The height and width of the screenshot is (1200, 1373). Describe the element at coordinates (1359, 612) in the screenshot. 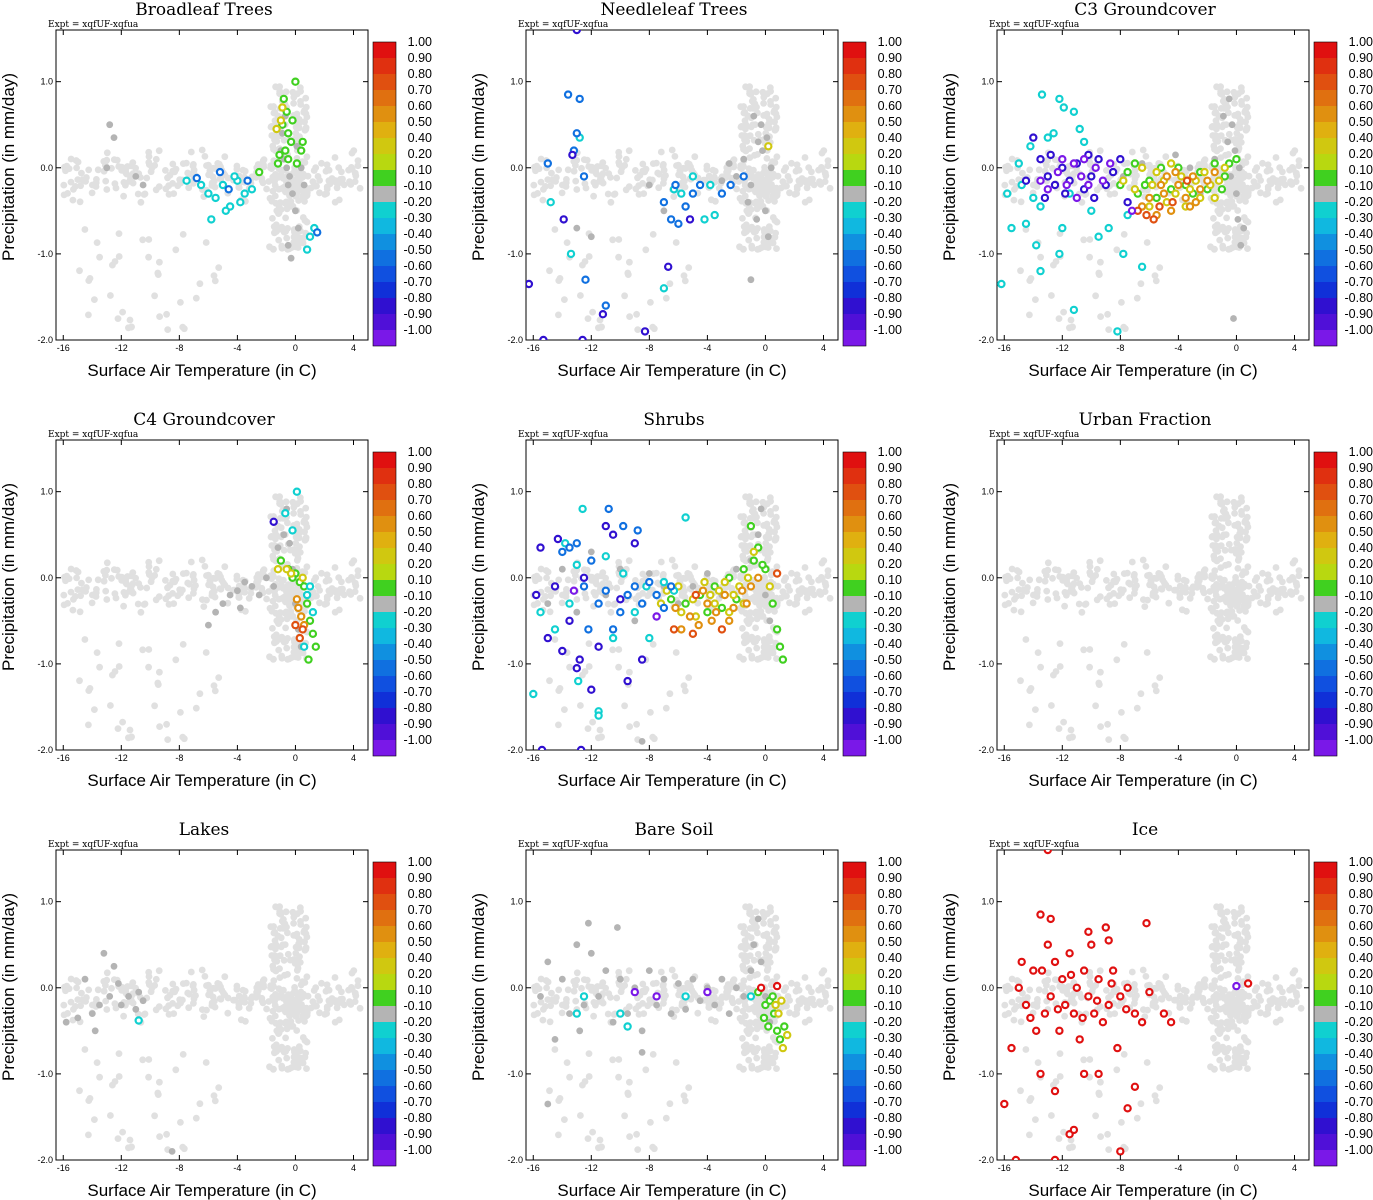

I see `colorbar-label: -0.20` at that location.